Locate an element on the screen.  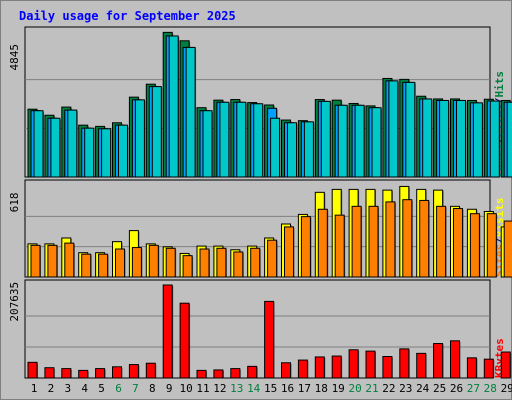
y-max-label: 4845 is located at coordinates (14, 57).